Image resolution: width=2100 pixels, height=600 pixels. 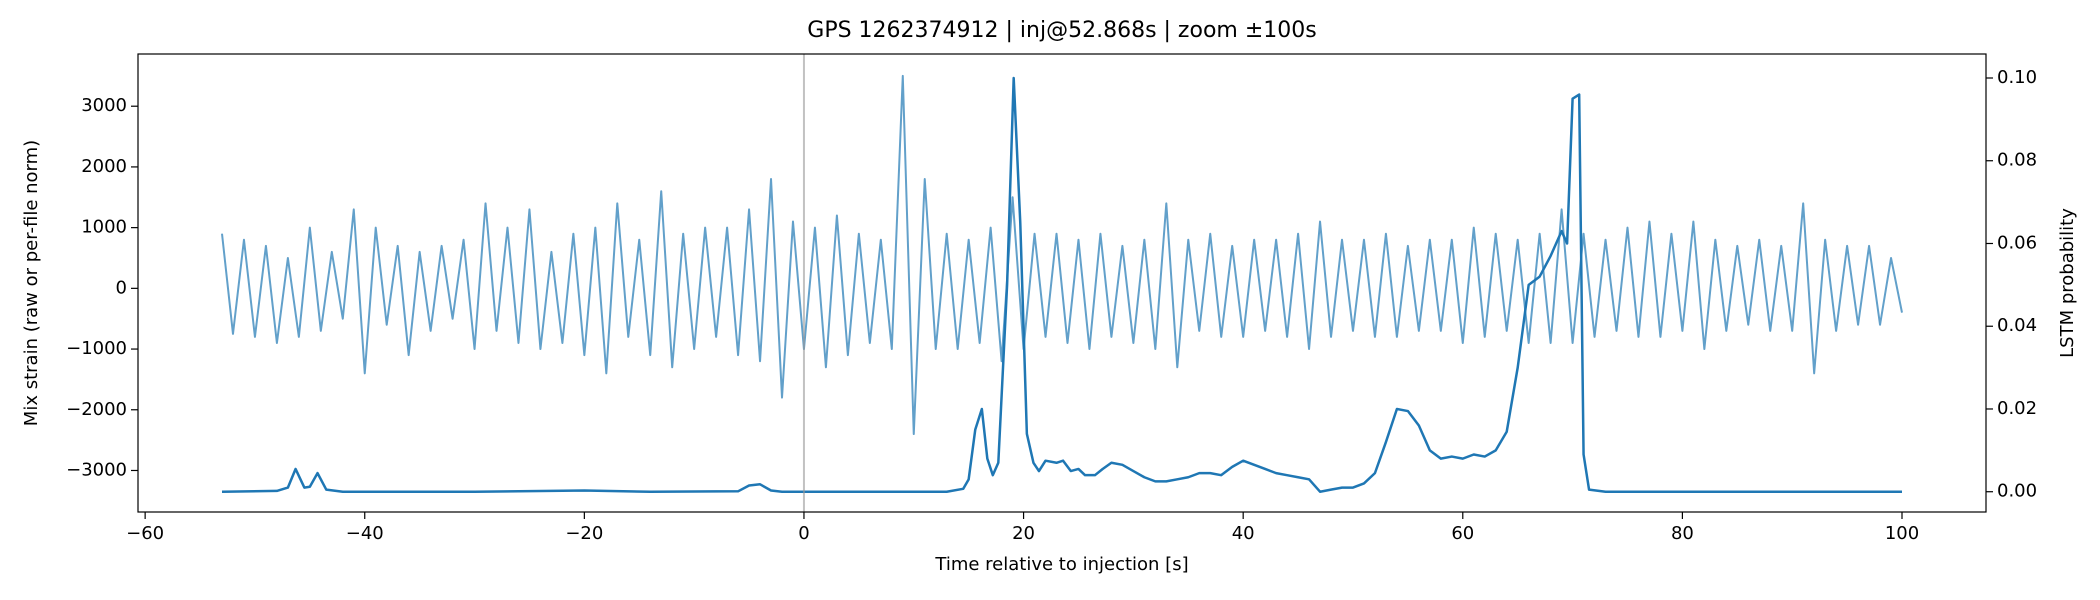 I want to click on y-tick-label: −1000, so click(x=96, y=348).